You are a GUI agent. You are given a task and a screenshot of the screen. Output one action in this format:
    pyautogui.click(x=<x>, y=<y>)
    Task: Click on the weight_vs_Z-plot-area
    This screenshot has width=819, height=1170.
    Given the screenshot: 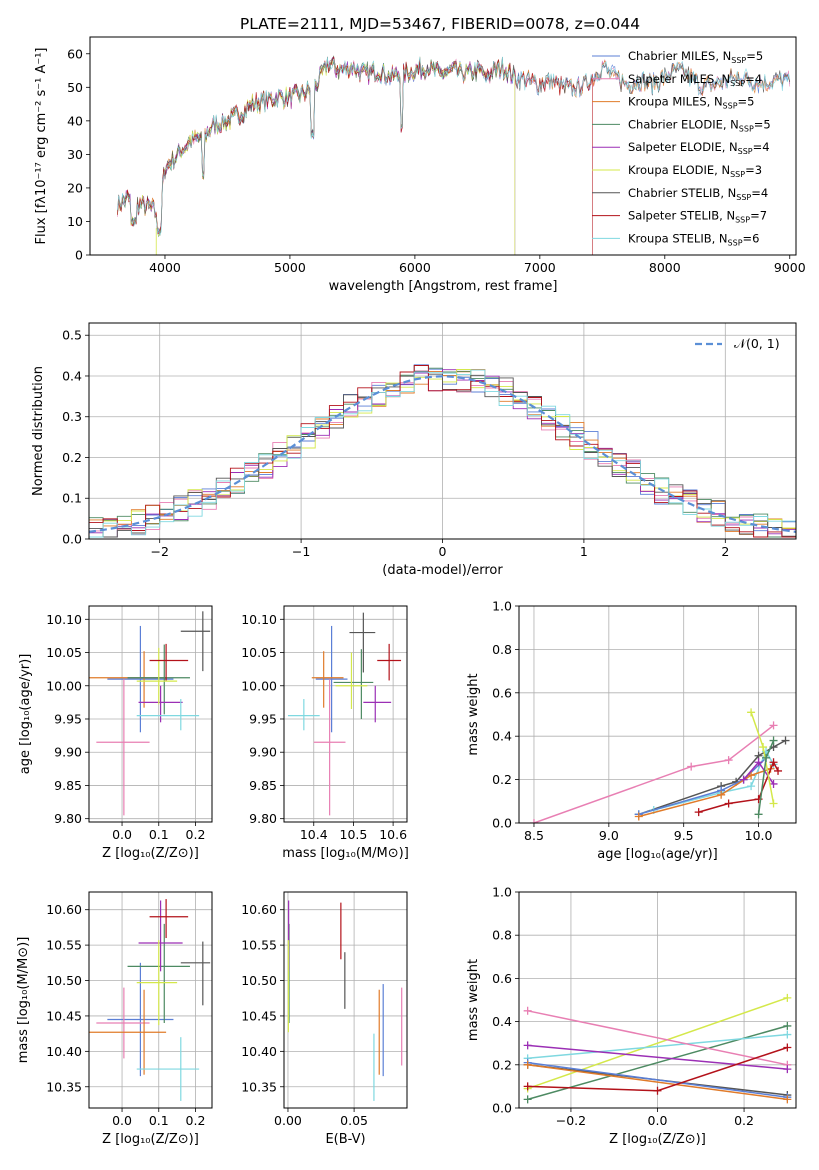 What is the action you would take?
    pyautogui.click(x=657, y=1048)
    